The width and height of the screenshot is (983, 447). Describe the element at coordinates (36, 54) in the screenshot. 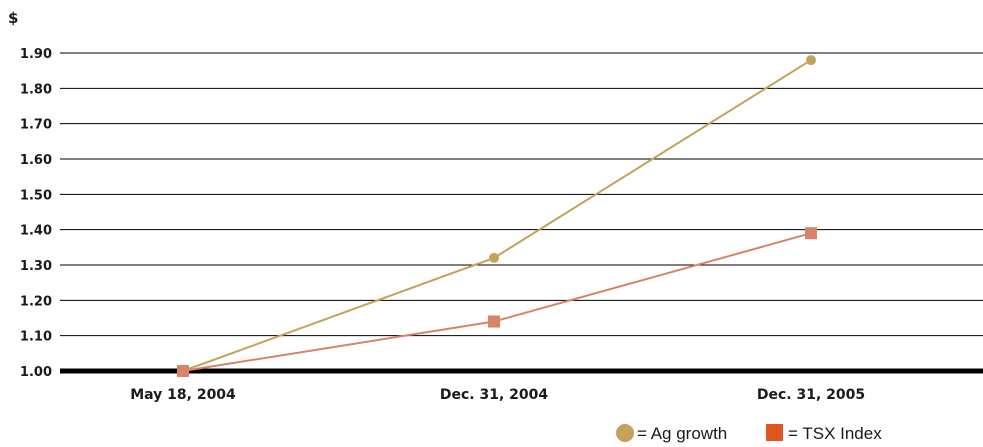

I see `y-tick-label: 1.90` at that location.